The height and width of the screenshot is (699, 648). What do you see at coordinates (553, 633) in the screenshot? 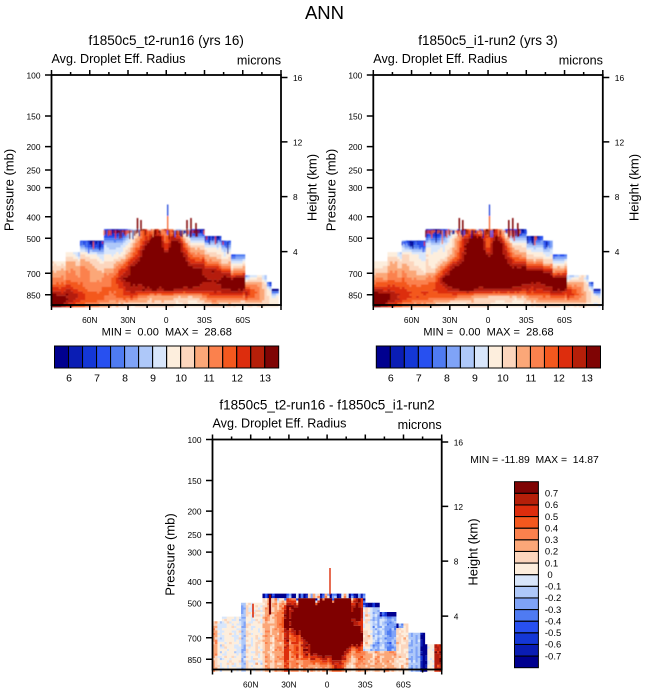
I see `svg-text: -0.5` at bounding box center [553, 633].